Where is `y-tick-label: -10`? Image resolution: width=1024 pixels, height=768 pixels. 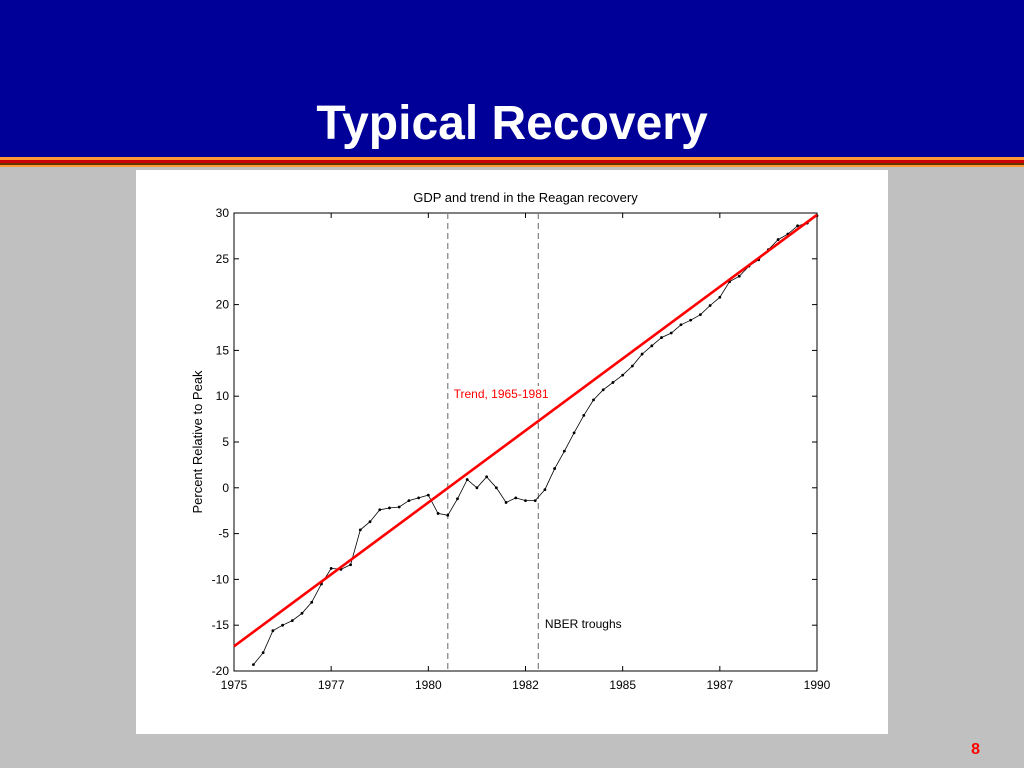 y-tick-label: -10 is located at coordinates (221, 579).